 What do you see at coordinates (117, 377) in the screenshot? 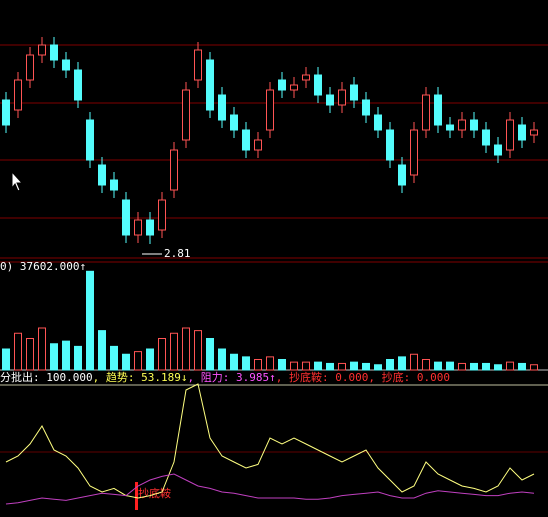
I see `readout-name: , 趋势:` at bounding box center [117, 377].